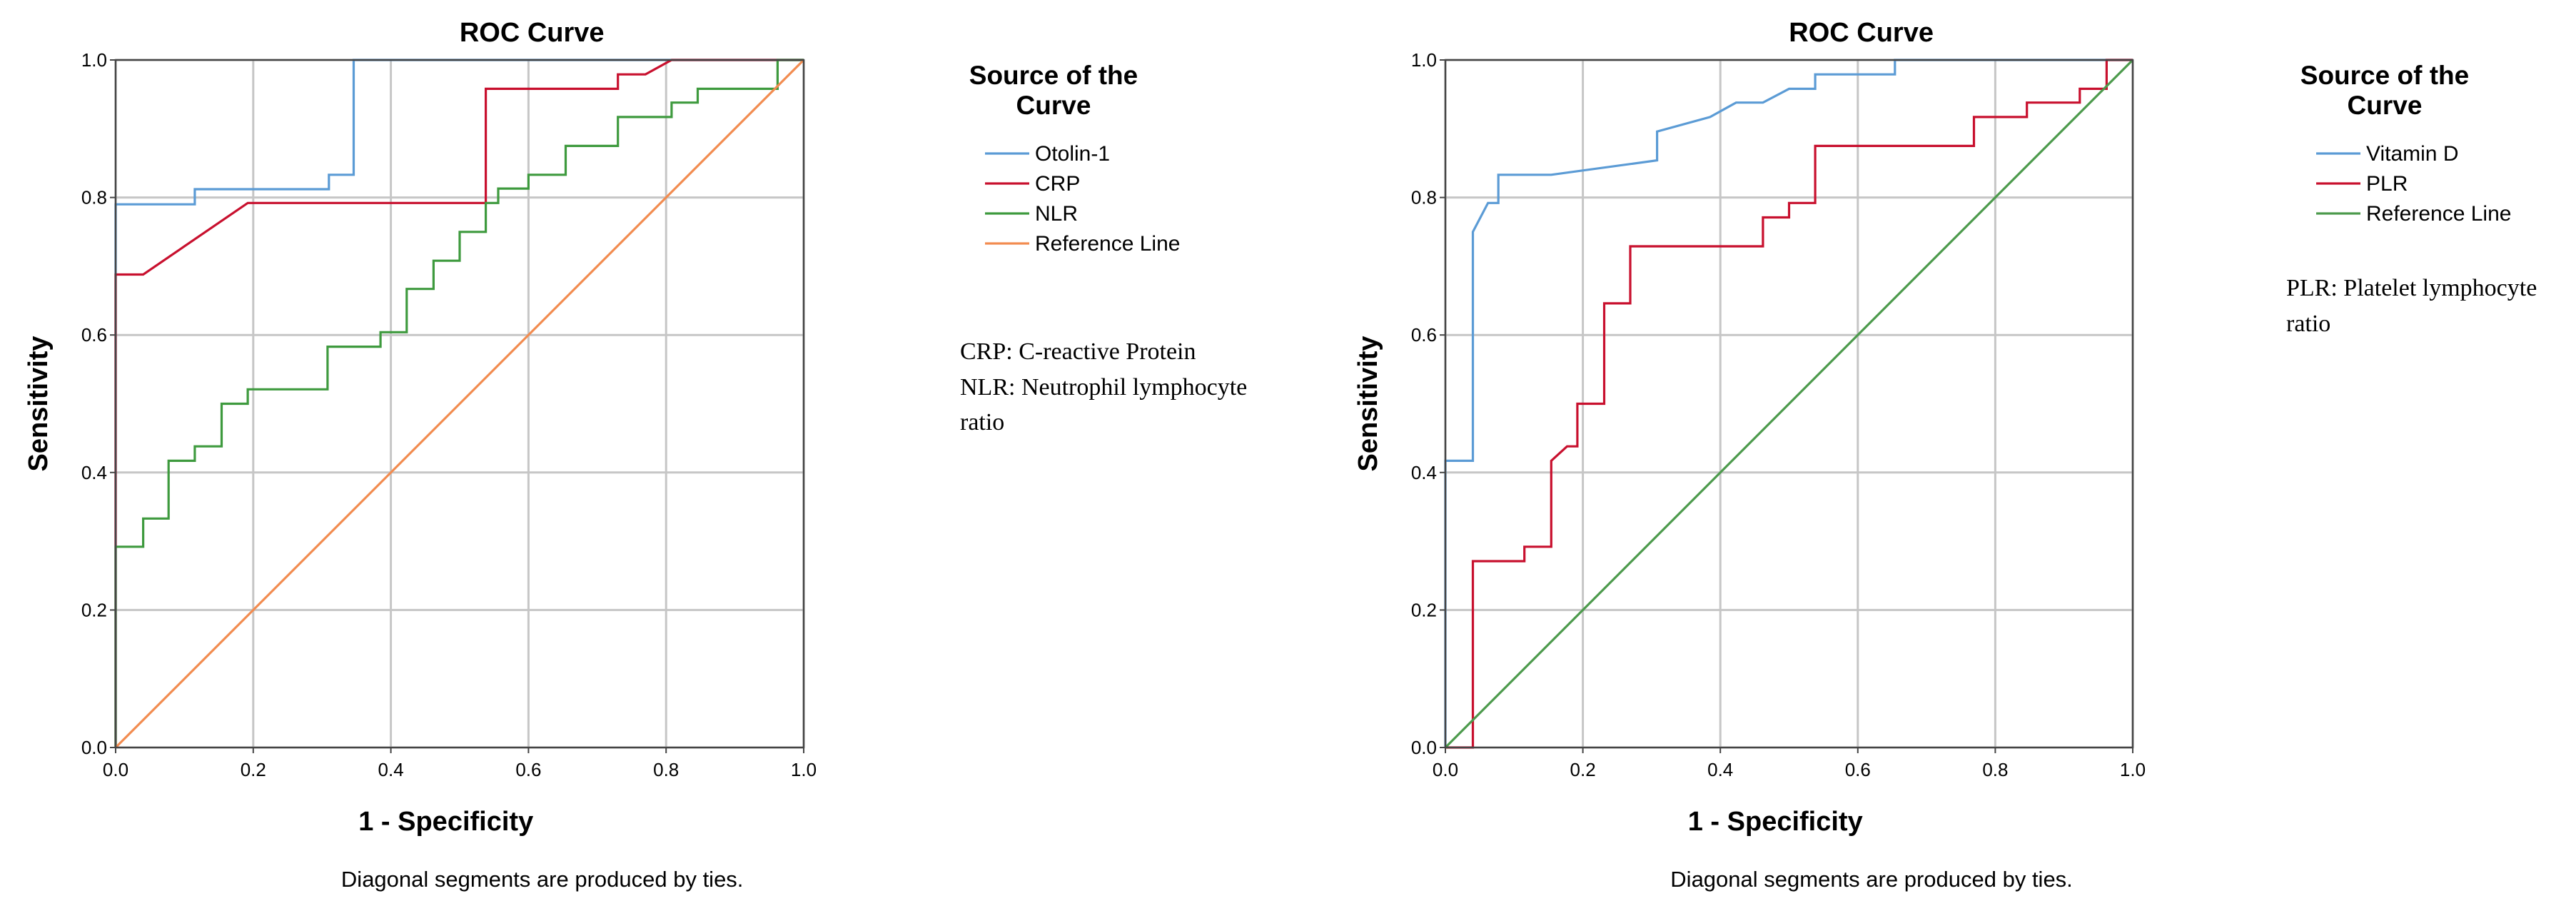 Image resolution: width=2576 pixels, height=911 pixels. Describe the element at coordinates (2411, 288) in the screenshot. I see `abbreviation-note: PLR: Platelet lymphocyte` at that location.